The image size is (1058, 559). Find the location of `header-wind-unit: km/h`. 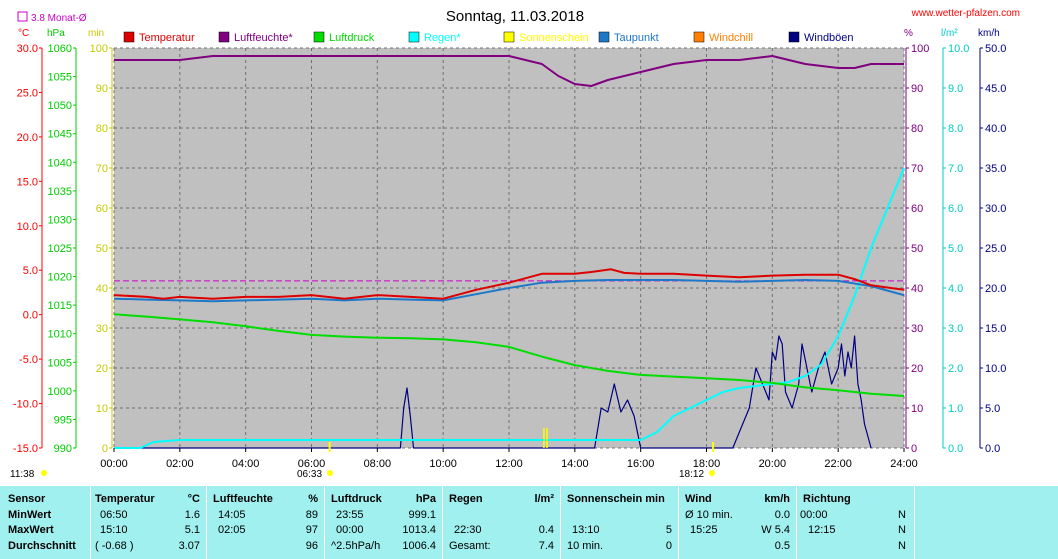

header-wind-unit: km/h is located at coordinates (777, 499).